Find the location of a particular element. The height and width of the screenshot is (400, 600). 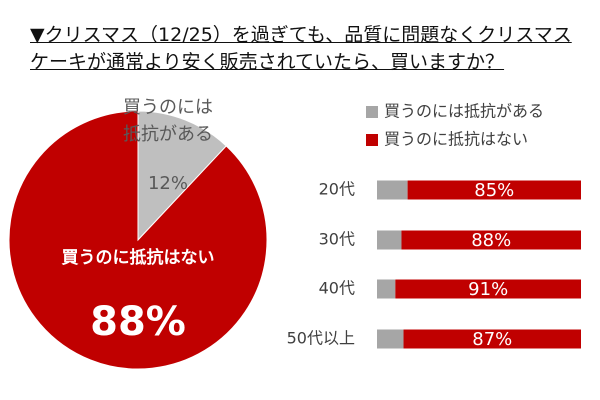

y-tick-label: 40代 is located at coordinates (337, 288).